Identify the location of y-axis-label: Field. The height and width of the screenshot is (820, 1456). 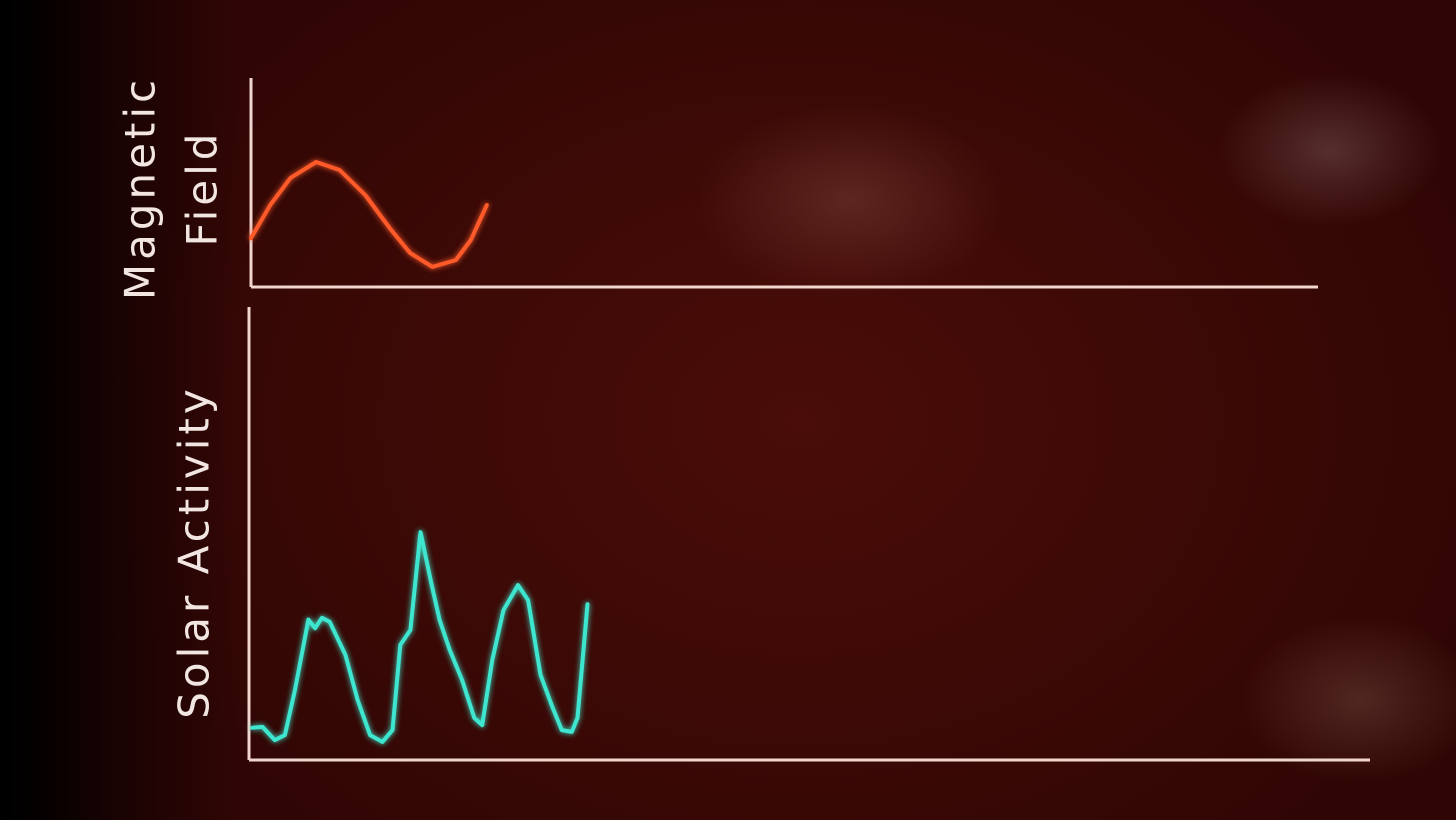
(202, 188).